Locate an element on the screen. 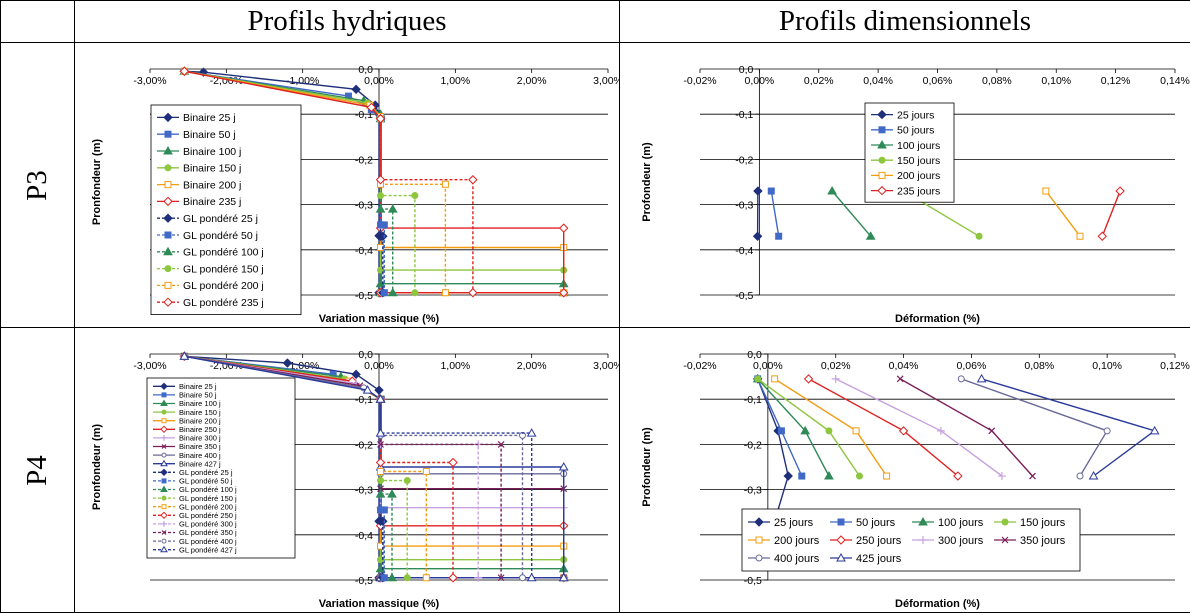 Image resolution: width=1190 pixels, height=613 pixels. legend-label: 25 jours is located at coordinates (915, 115).